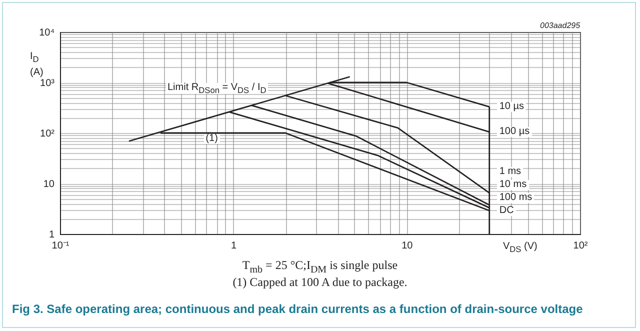 Image resolution: width=640 pixels, height=331 pixels. I want to click on series-label: DC, so click(506, 210).